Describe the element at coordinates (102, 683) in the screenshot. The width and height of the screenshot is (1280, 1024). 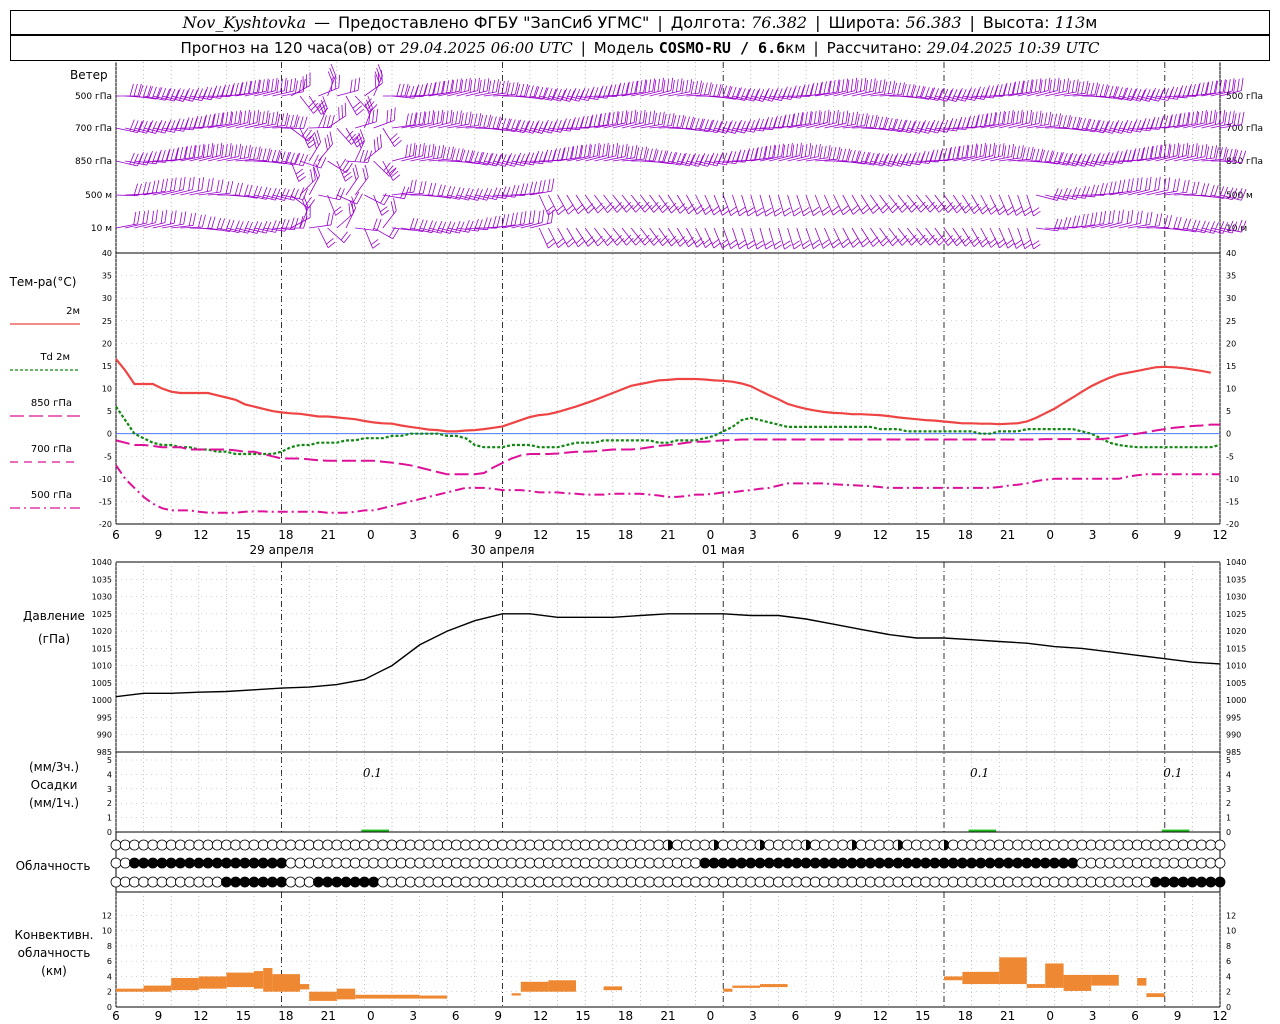
I see `pressure-tick-left: 1005` at that location.